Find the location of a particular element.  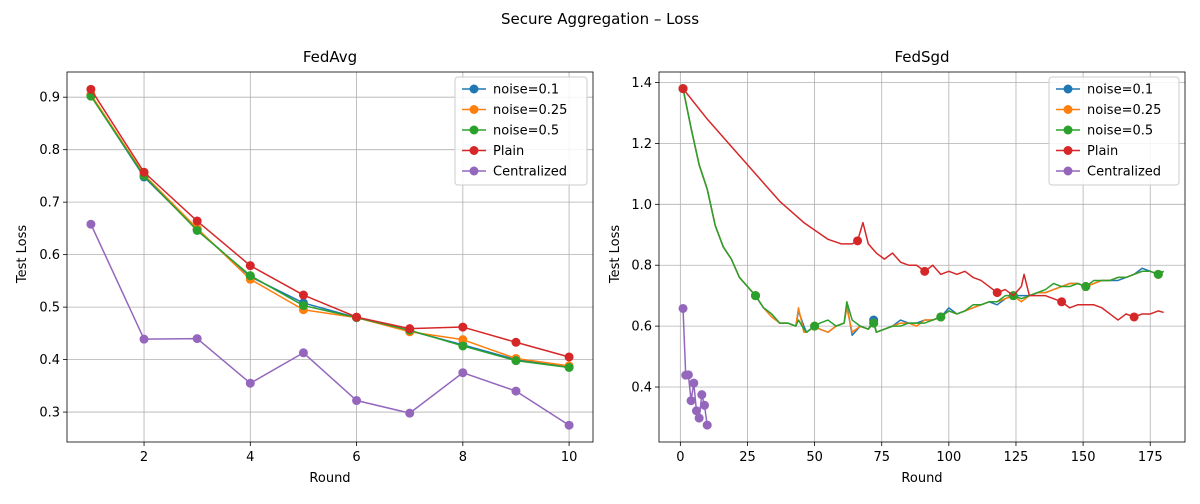

x-tick-label: 6 is located at coordinates (356, 457).